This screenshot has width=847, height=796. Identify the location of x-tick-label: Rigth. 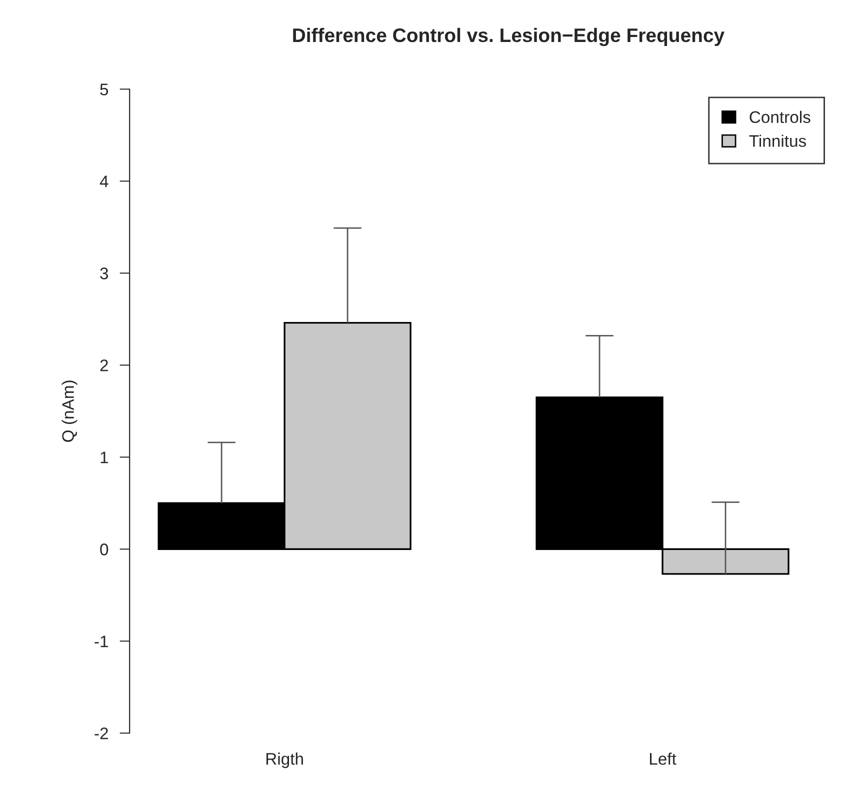
(284, 760).